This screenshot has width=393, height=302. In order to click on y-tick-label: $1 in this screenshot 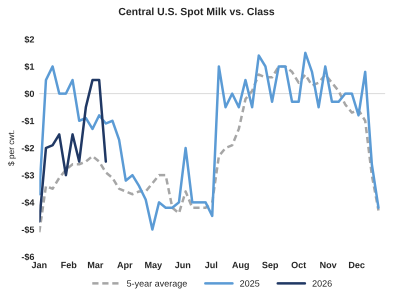, I will do `click(29, 66)`.